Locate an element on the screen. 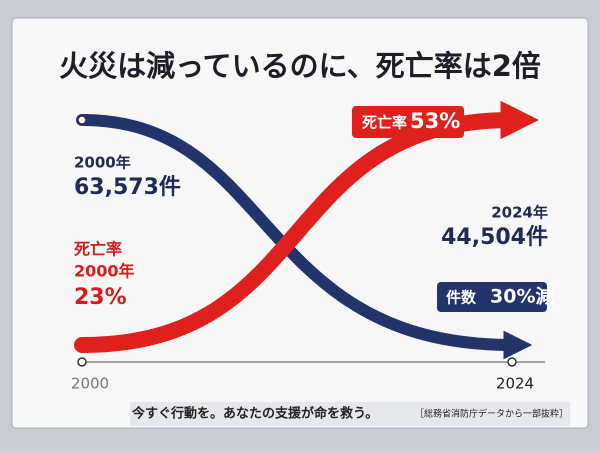 The width and height of the screenshot is (600, 454). value-label: 63,573件 is located at coordinates (127, 187).